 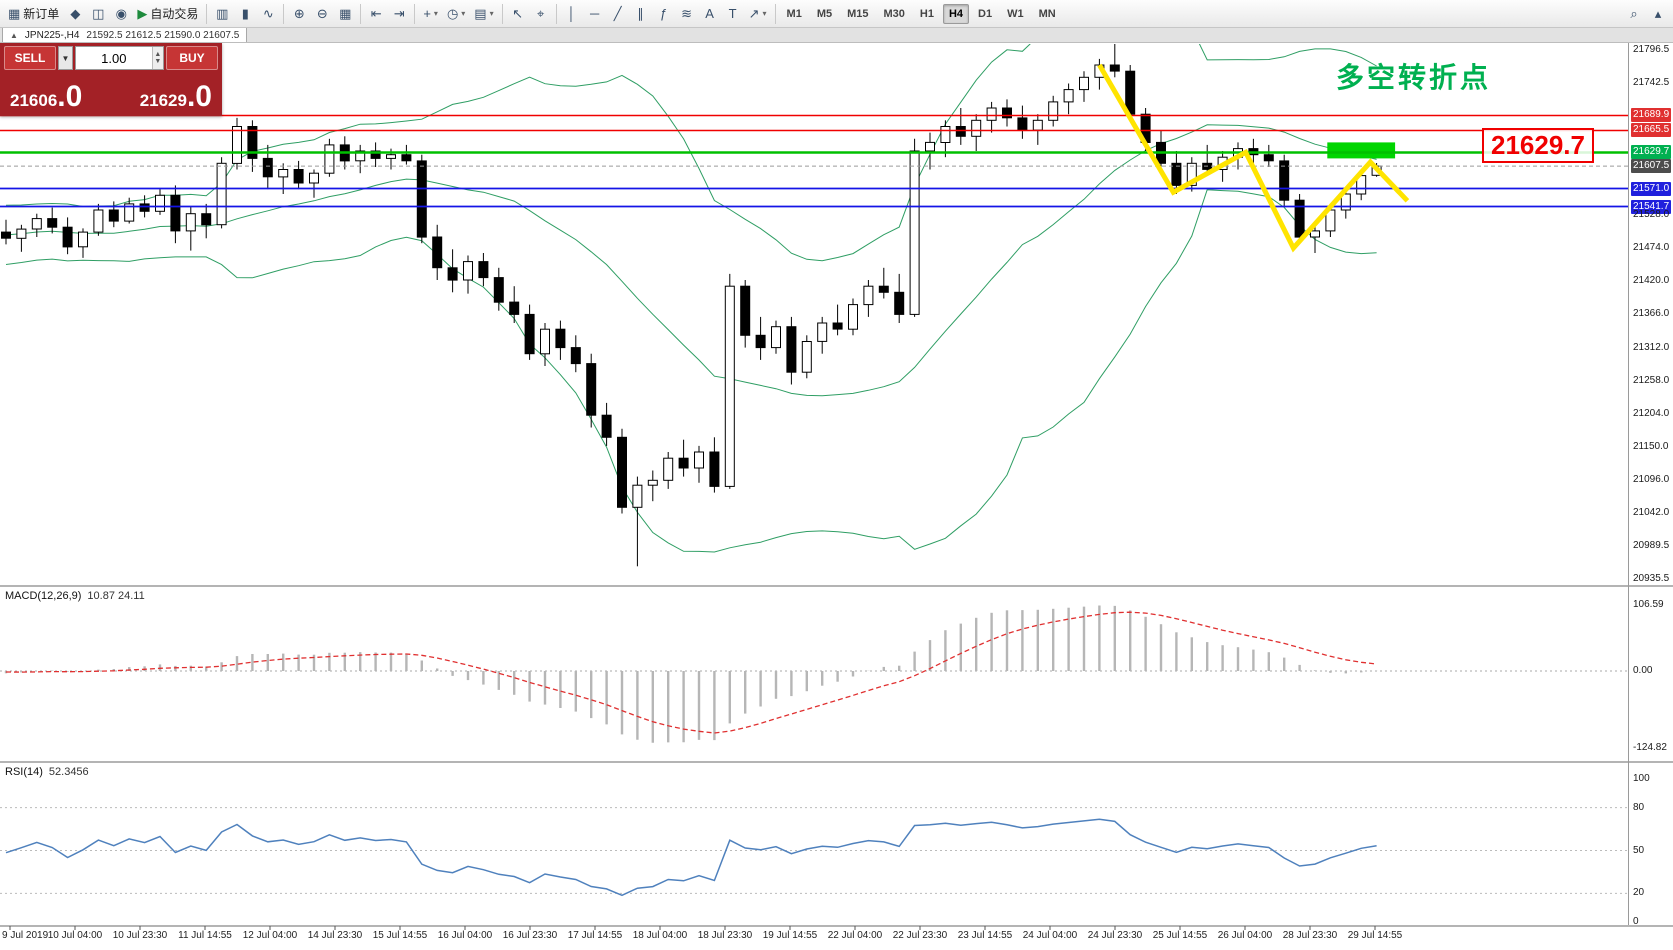 I want to click on axis-label: 20935.5, so click(x=1651, y=578).